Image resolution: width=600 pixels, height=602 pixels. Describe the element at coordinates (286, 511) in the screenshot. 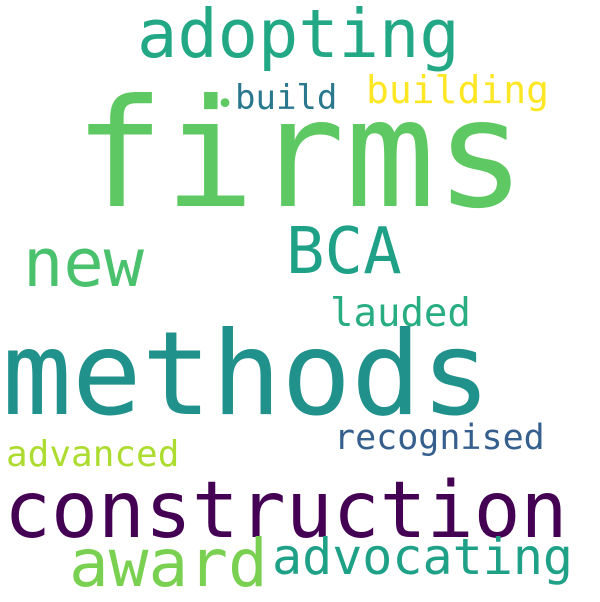

I see `word-construction: construction` at that location.